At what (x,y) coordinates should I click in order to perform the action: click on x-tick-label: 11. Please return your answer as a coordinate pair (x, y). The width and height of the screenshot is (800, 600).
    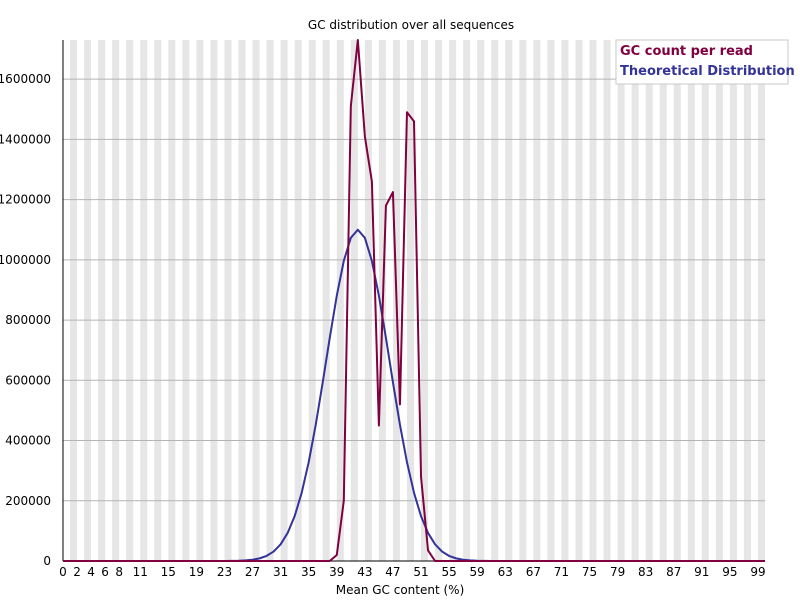
    Looking at the image, I should click on (140, 572).